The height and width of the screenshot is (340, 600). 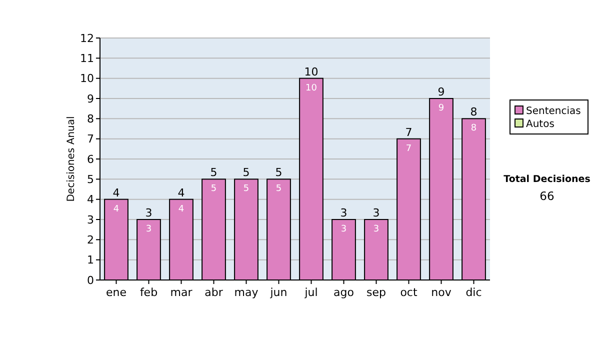 I want to click on data-label: 10, so click(x=312, y=88).